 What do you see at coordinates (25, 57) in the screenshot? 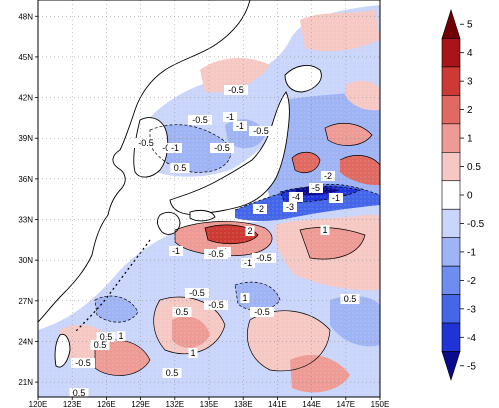
I see `lat-tick-label: 45N` at bounding box center [25, 57].